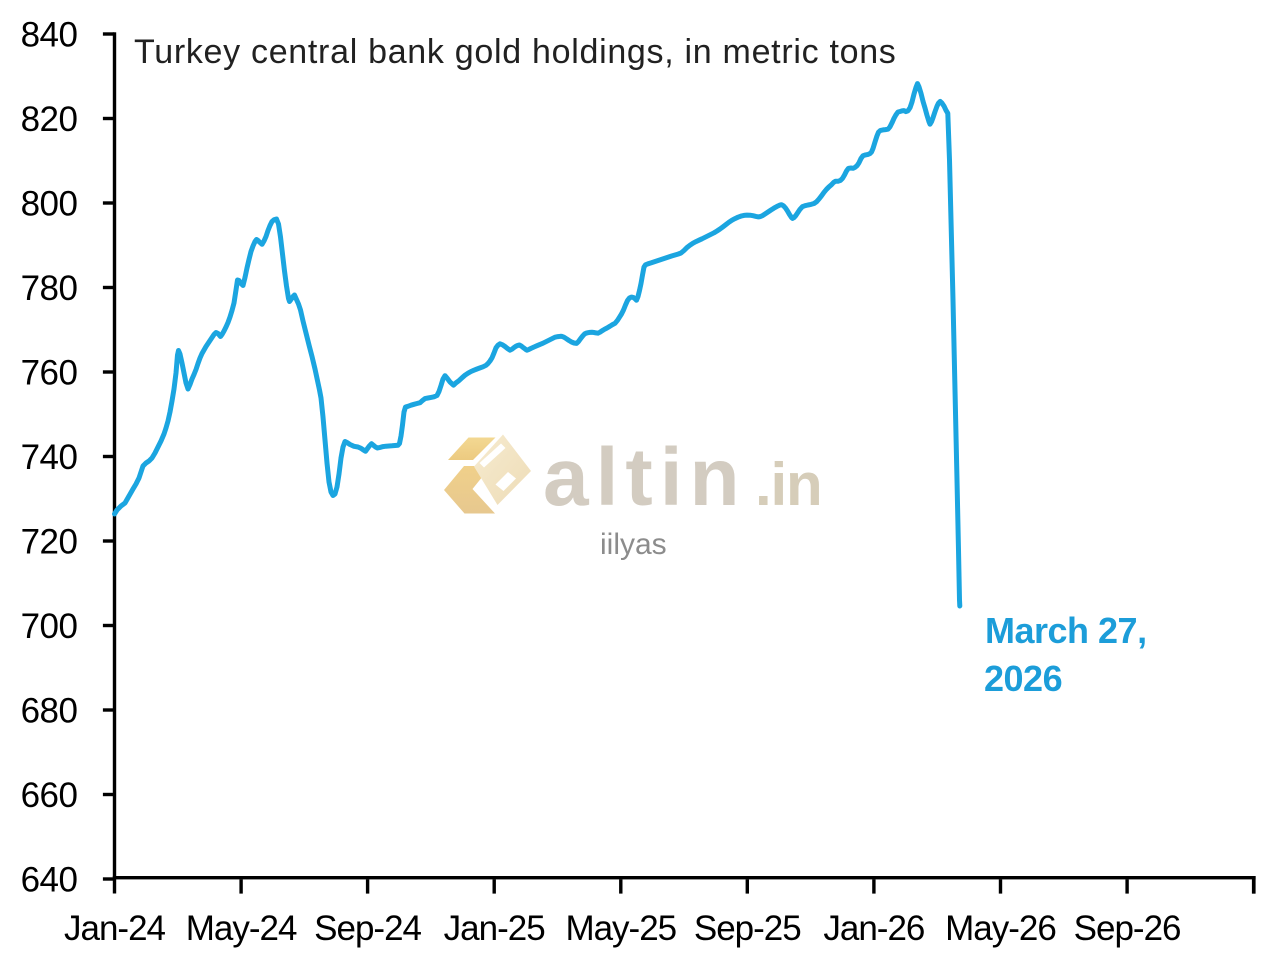 The width and height of the screenshot is (1266, 953). Describe the element at coordinates (49, 288) in the screenshot. I see `svg-text: 780` at that location.